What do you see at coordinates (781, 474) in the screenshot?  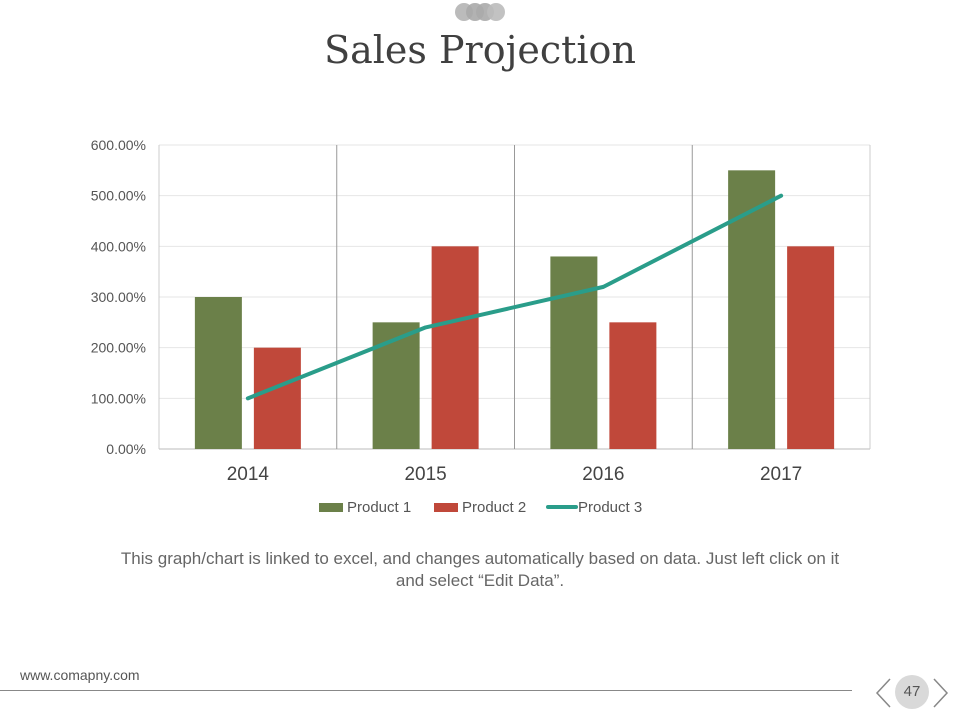 I see `x-tick-label: 2017` at bounding box center [781, 474].